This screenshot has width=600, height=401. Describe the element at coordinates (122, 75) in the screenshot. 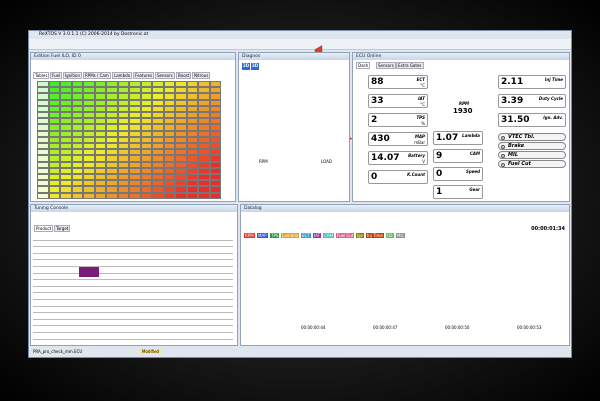

I see `tab: Lambda` at that location.